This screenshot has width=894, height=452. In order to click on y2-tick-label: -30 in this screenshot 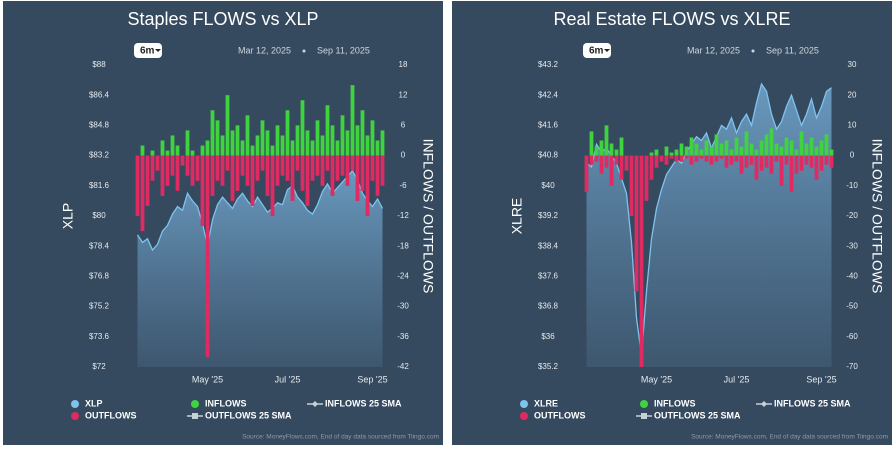, I will do `click(403, 306)`.